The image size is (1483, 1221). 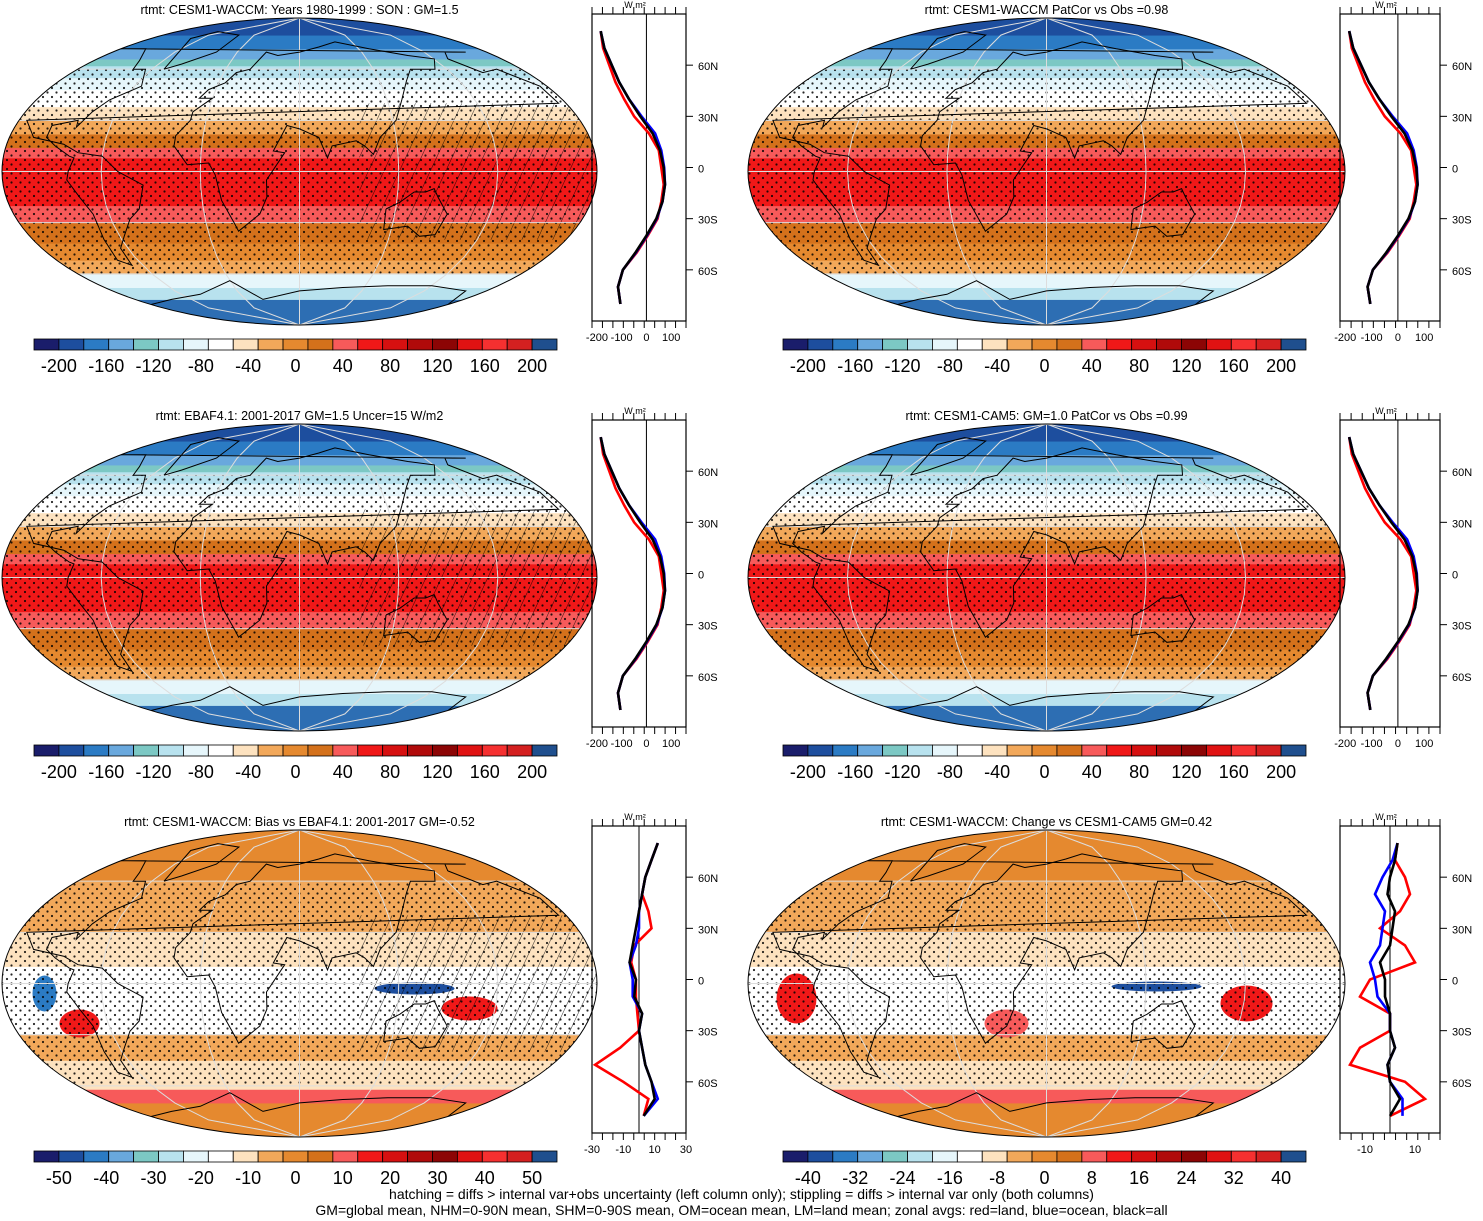 I want to click on colorbar-label: -80, so click(x=201, y=772).